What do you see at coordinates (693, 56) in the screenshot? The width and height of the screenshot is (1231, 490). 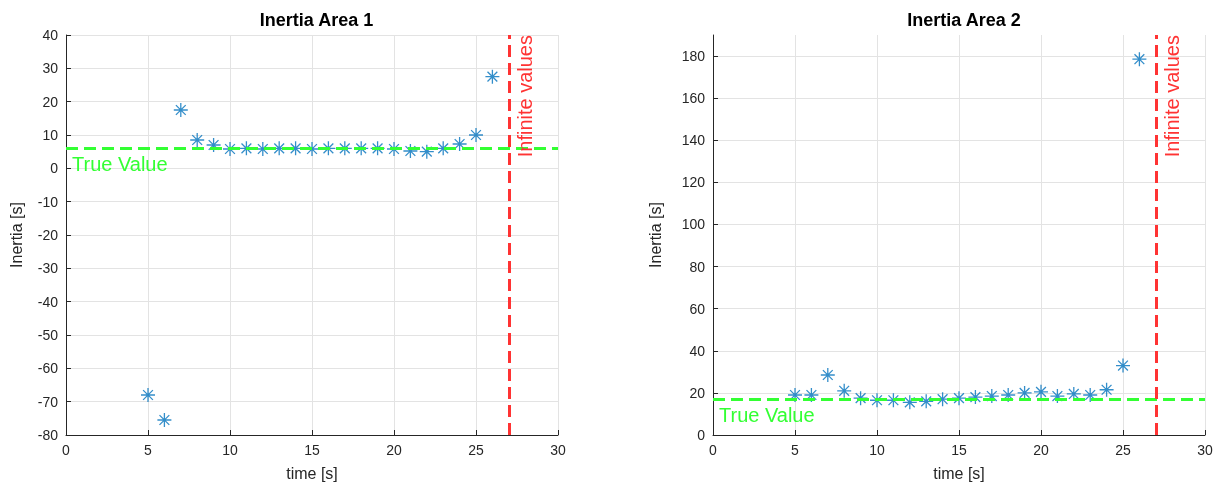 I see `y-tick-label: 180` at bounding box center [693, 56].